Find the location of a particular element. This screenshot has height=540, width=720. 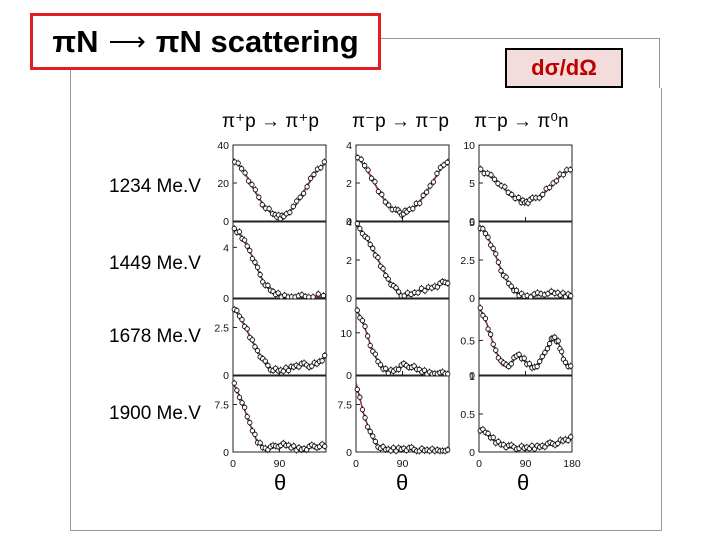

y-tick-label: 1 is located at coordinates (472, 377).